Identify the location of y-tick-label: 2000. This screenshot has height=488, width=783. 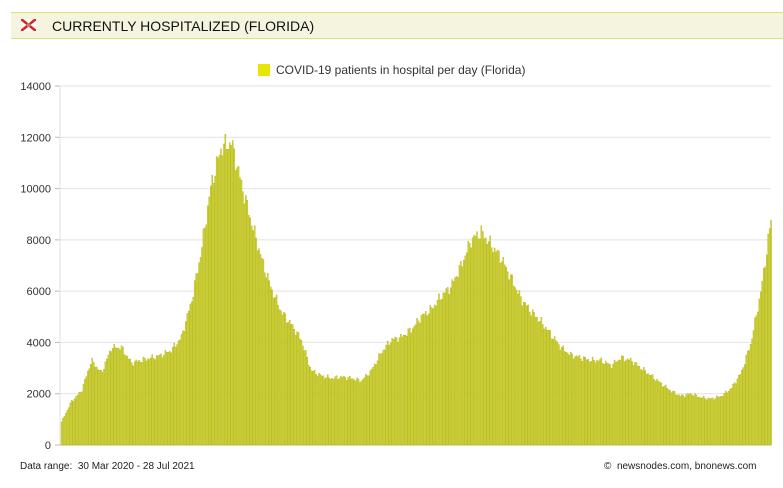
(39, 395).